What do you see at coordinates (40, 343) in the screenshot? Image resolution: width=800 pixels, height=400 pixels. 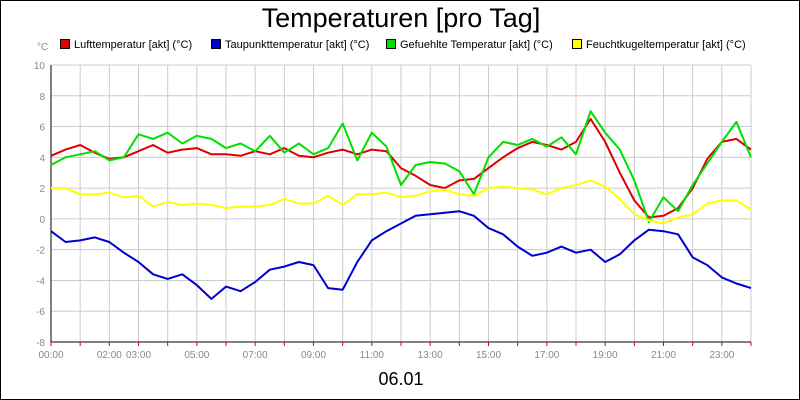 I see `y-tick-label: -8` at bounding box center [40, 343].